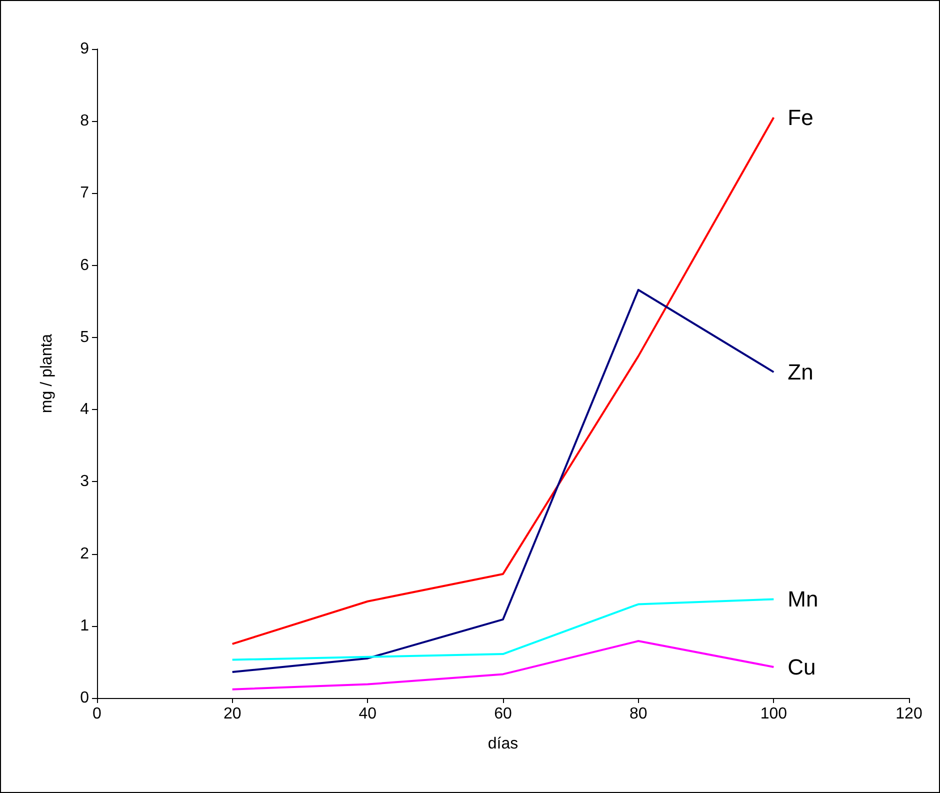  Describe the element at coordinates (85, 121) in the screenshot. I see `y-tick-label: 8` at that location.